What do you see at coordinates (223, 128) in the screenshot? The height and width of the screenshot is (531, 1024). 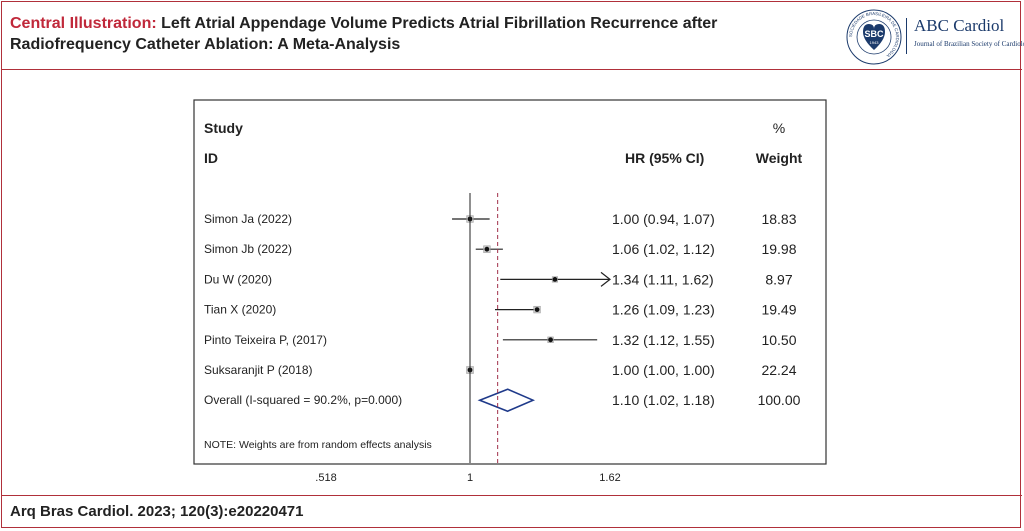 I see `header-study: Study` at bounding box center [223, 128].